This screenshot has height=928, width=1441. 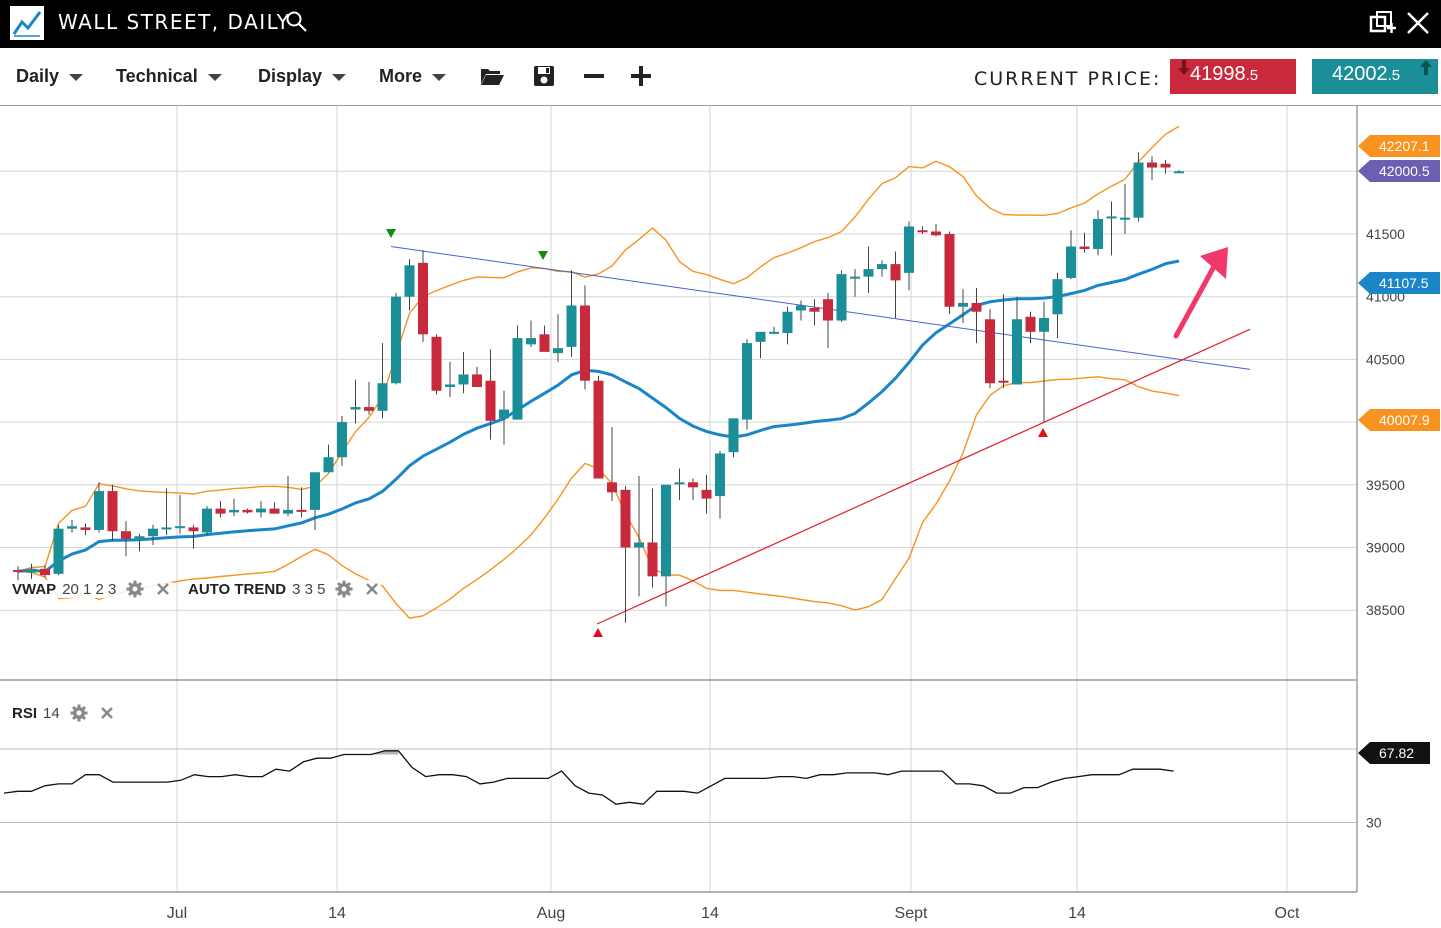 I want to click on menu-more: More, so click(x=413, y=76).